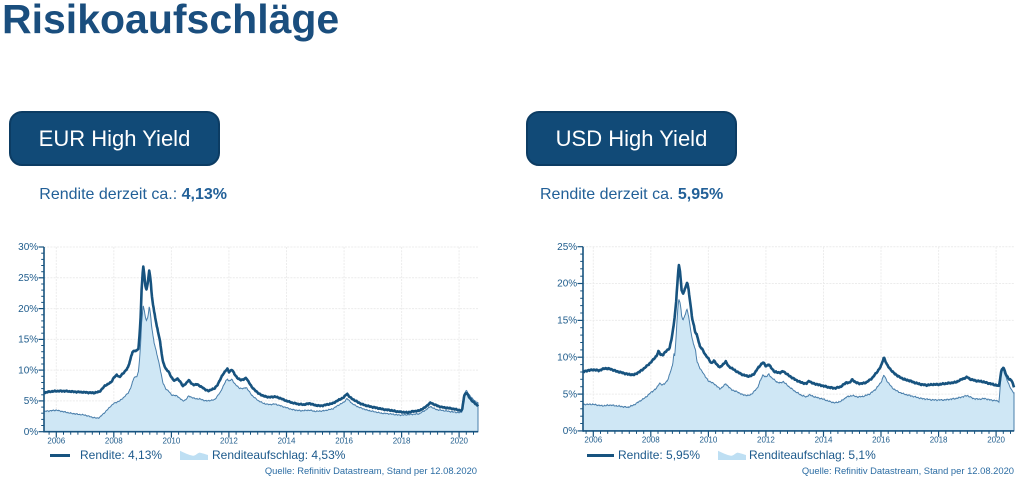  Describe the element at coordinates (28, 247) in the screenshot. I see `svg-text: 30%` at that location.